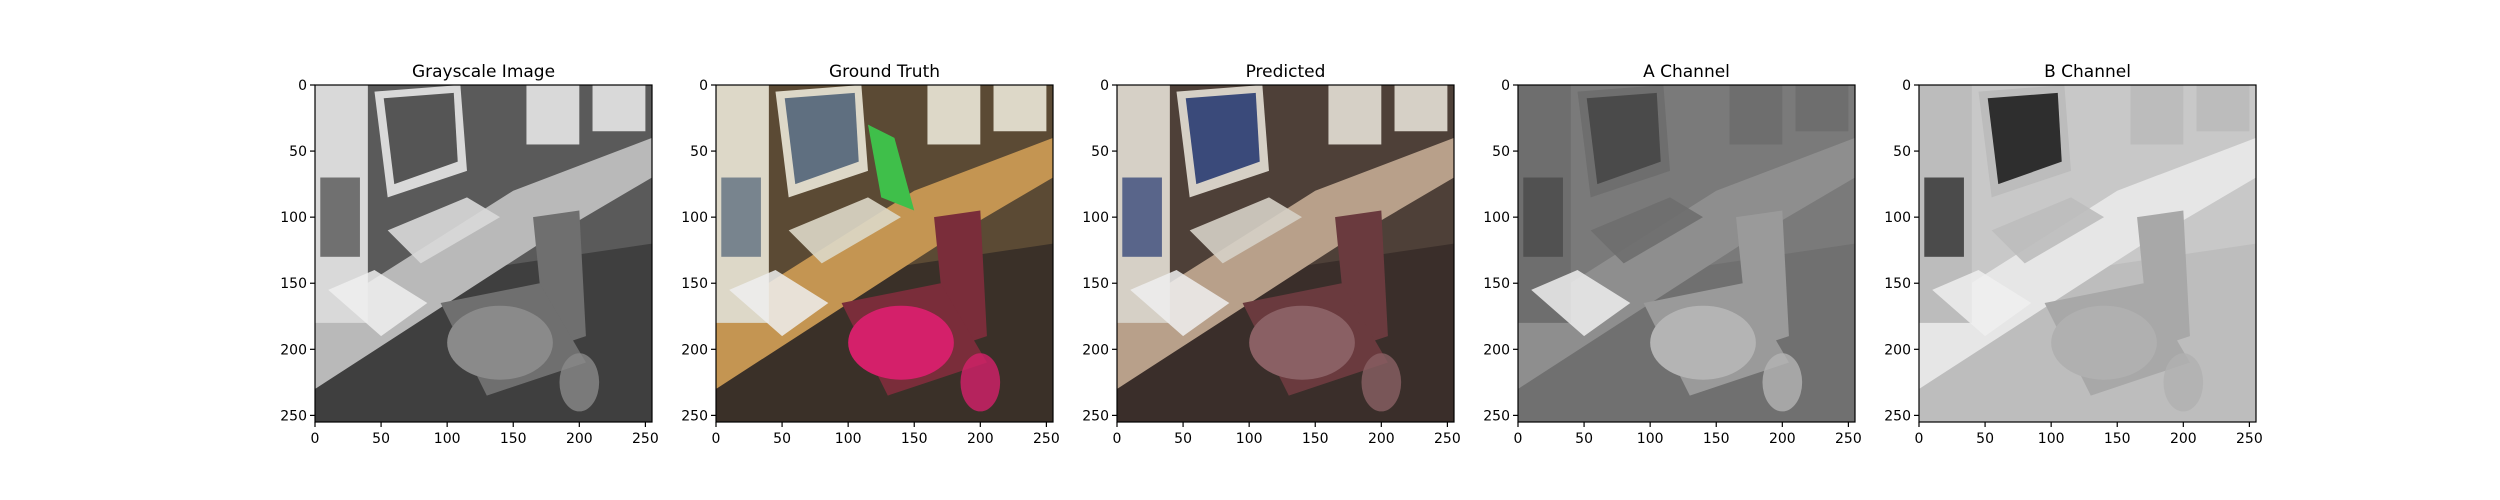 The width and height of the screenshot is (2500, 500). What do you see at coordinates (483, 72) in the screenshot?
I see `panel-title: Grayscale Image` at bounding box center [483, 72].